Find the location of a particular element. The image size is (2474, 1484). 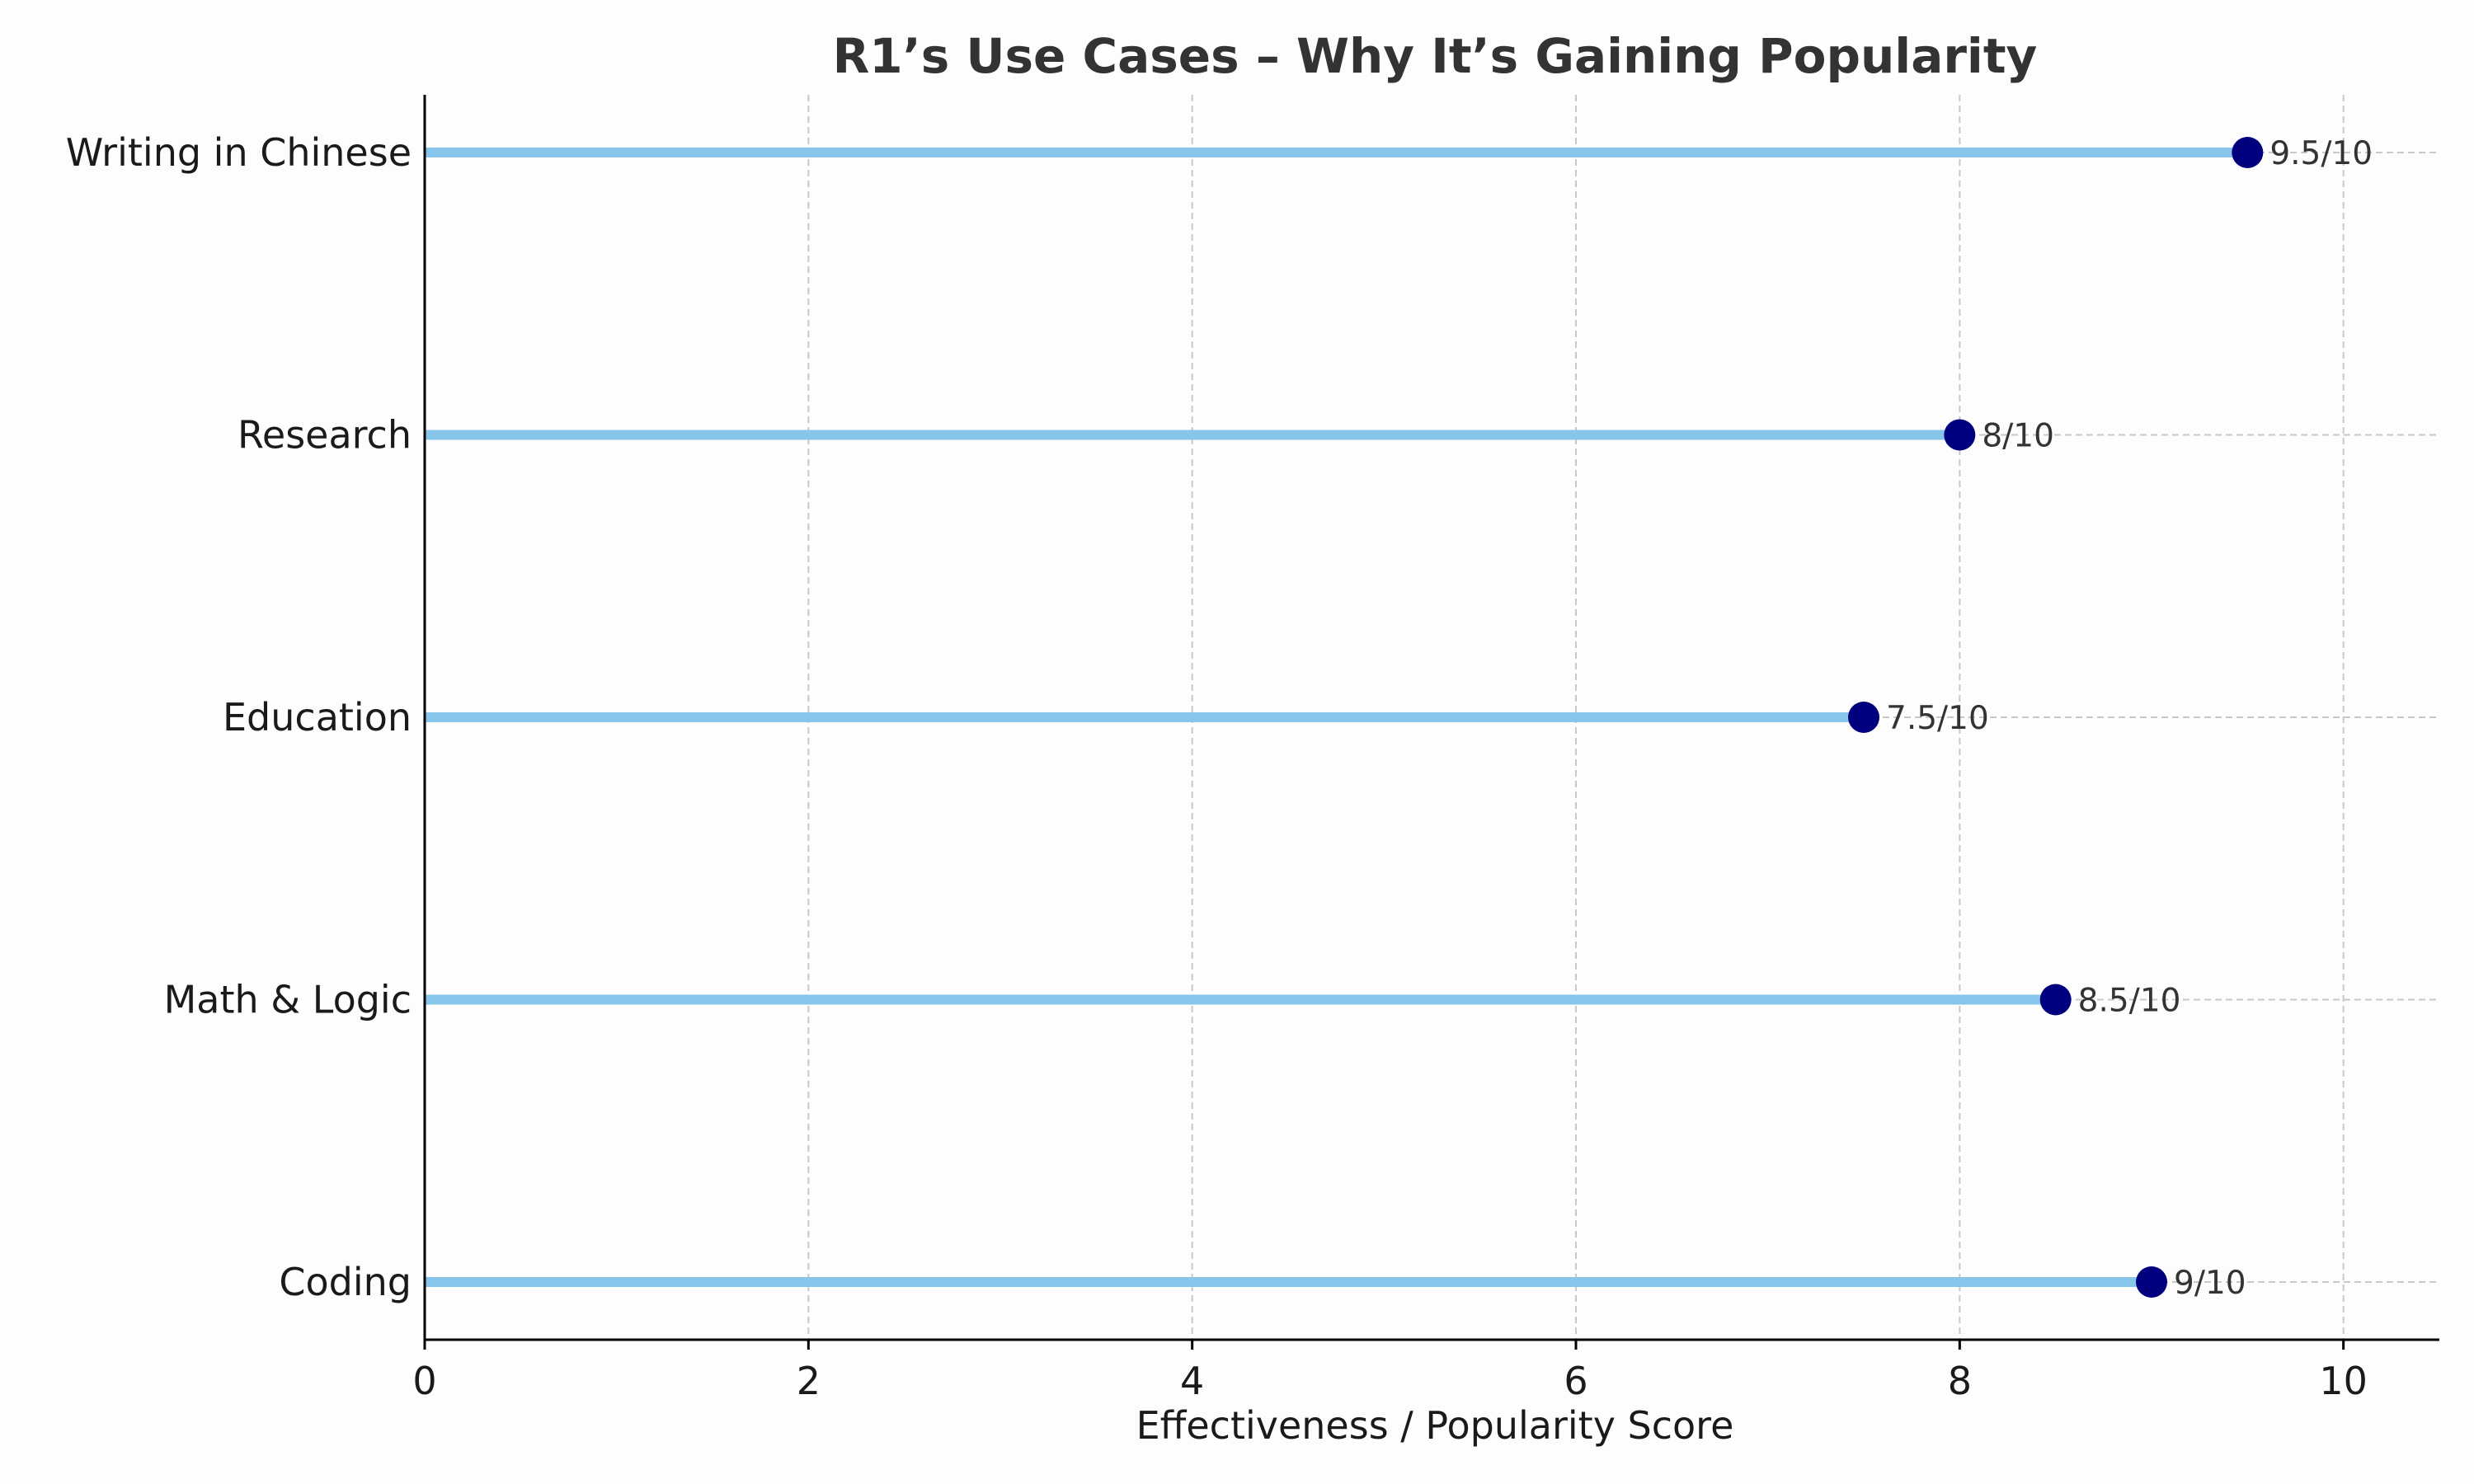

category-label: Writing in Chinese is located at coordinates (239, 152).